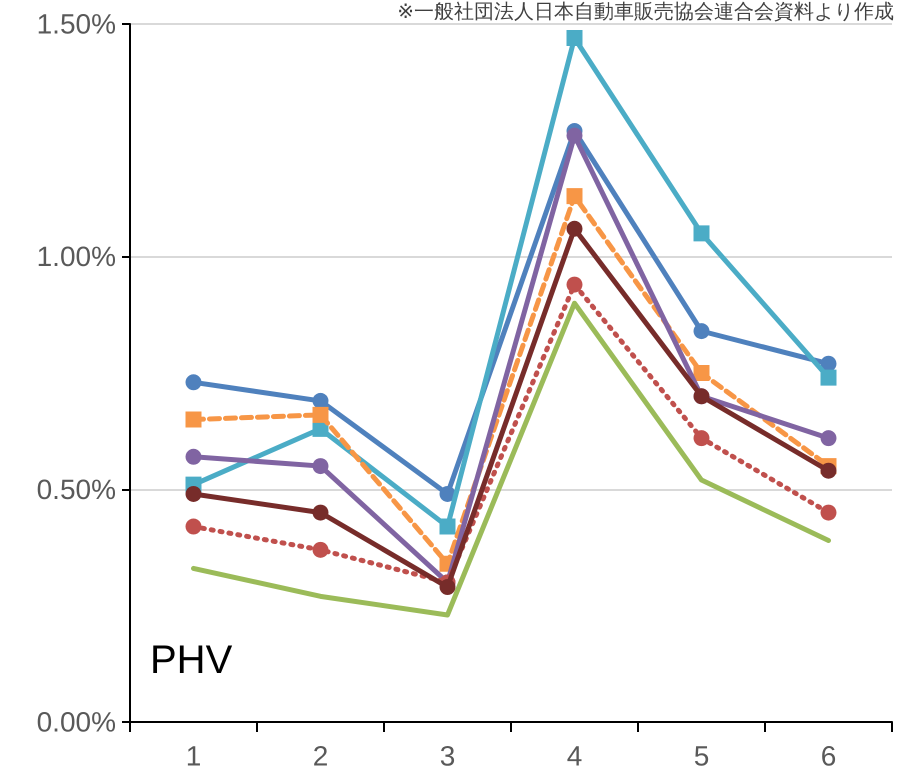  What do you see at coordinates (702, 755) in the screenshot?
I see `x-tick-label: 5` at bounding box center [702, 755].